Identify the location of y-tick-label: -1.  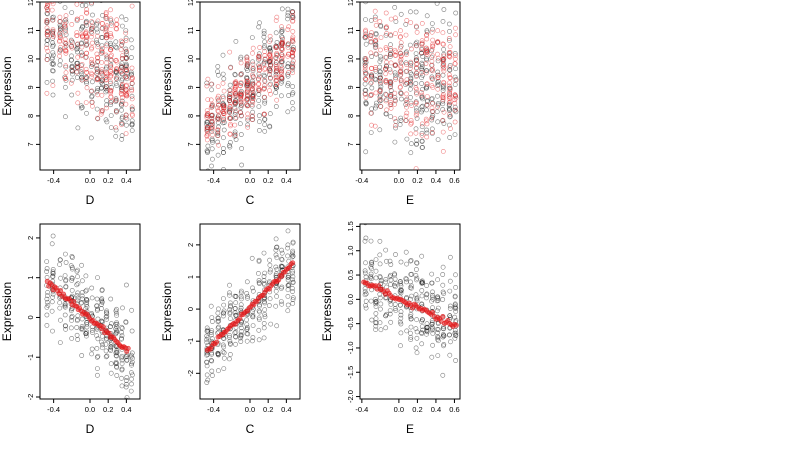
(30, 357).